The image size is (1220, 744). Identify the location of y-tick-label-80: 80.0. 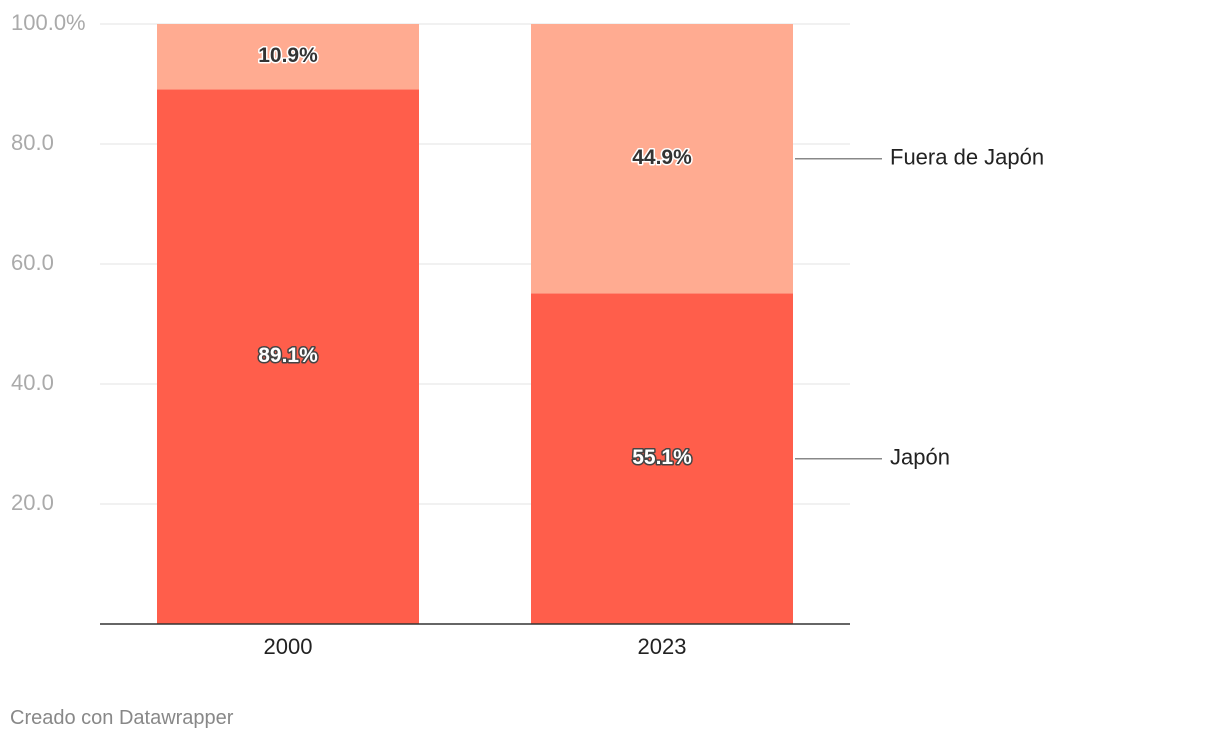
(32, 142).